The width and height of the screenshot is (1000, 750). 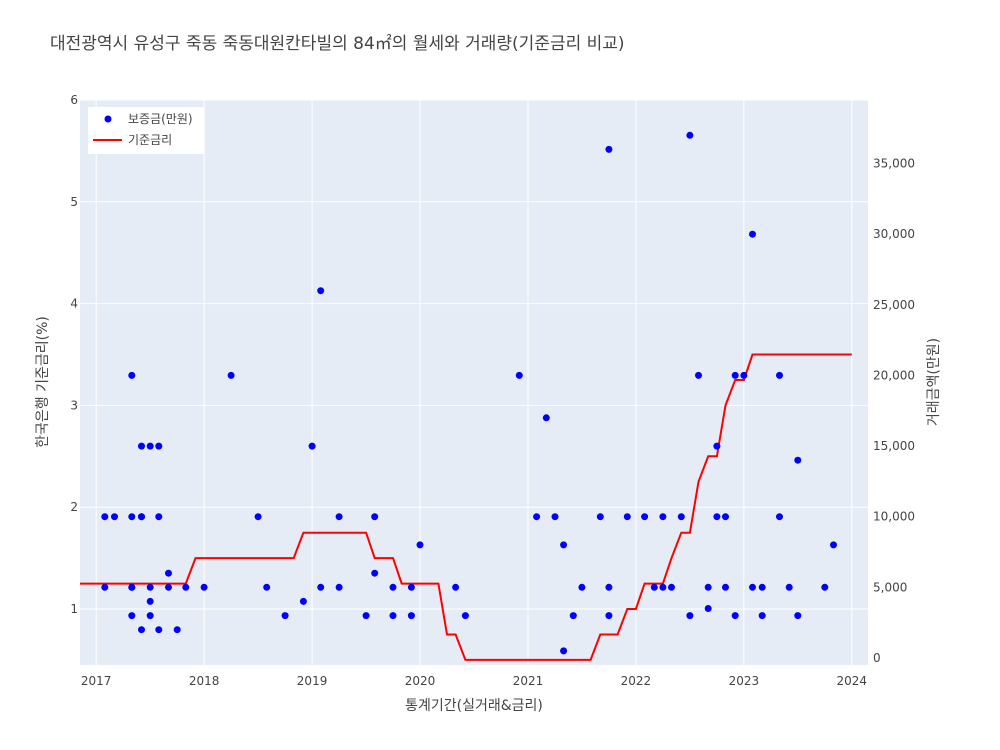 I want to click on x-tick-label: 2024, so click(x=852, y=681).